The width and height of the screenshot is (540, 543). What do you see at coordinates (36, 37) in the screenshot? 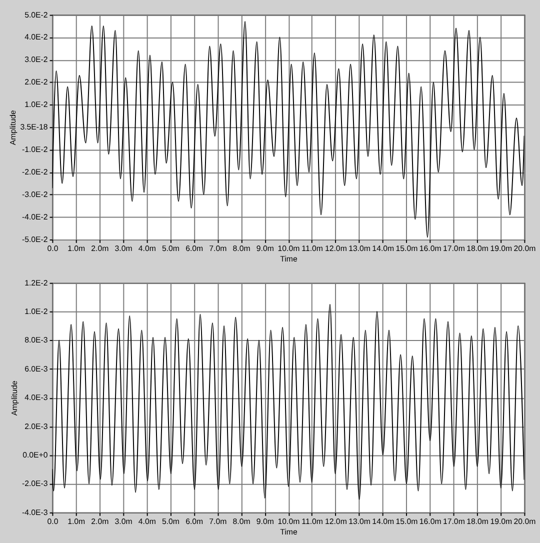
I see `y-tick-label: 4.0E-2` at bounding box center [36, 37].